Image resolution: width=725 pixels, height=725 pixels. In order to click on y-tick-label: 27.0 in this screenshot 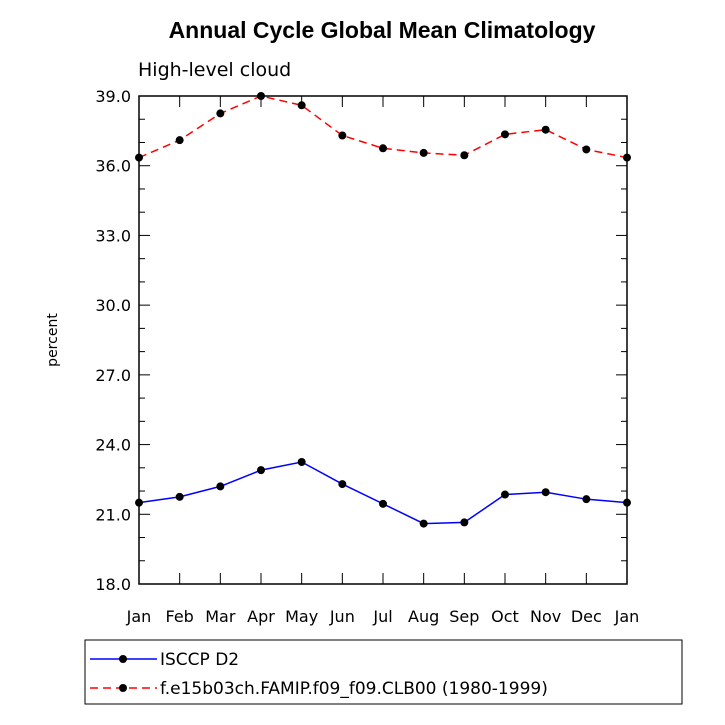, I will do `click(113, 375)`.